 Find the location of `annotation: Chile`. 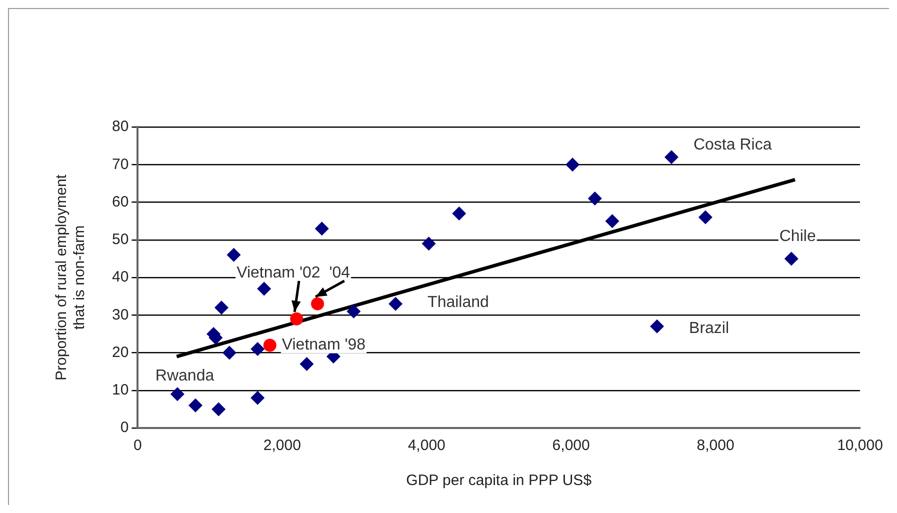

annotation: Chile is located at coordinates (797, 237).